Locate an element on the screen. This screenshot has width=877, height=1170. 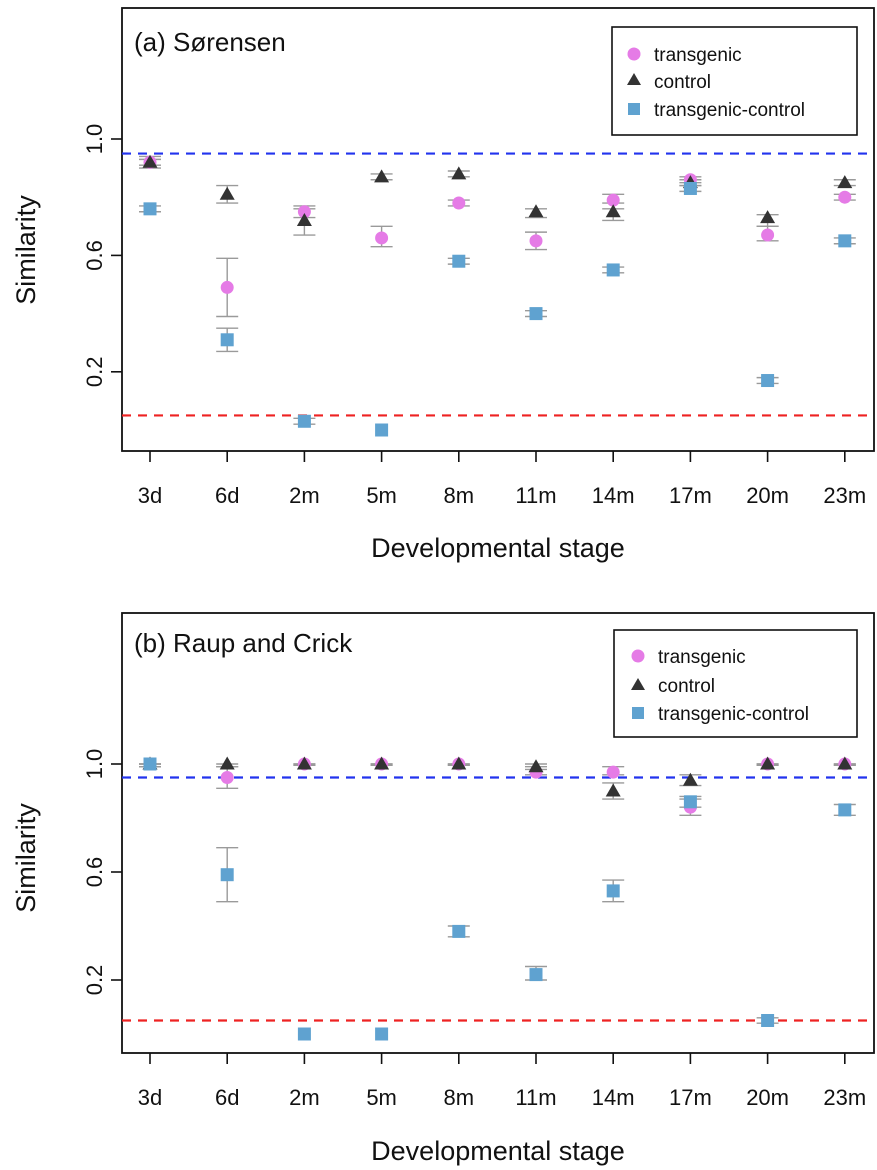
panel-title: (a) Sørensen is located at coordinates (210, 42).